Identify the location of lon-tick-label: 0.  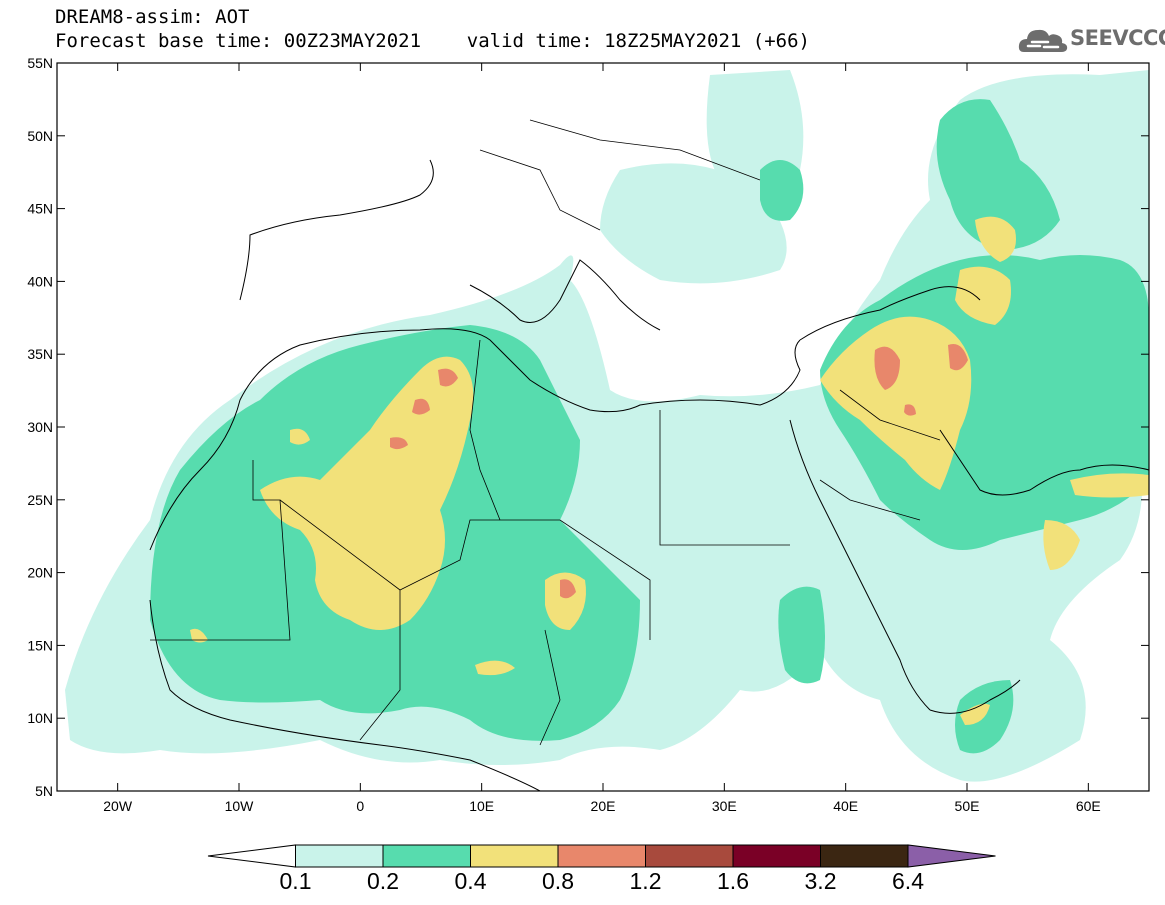
(360, 806).